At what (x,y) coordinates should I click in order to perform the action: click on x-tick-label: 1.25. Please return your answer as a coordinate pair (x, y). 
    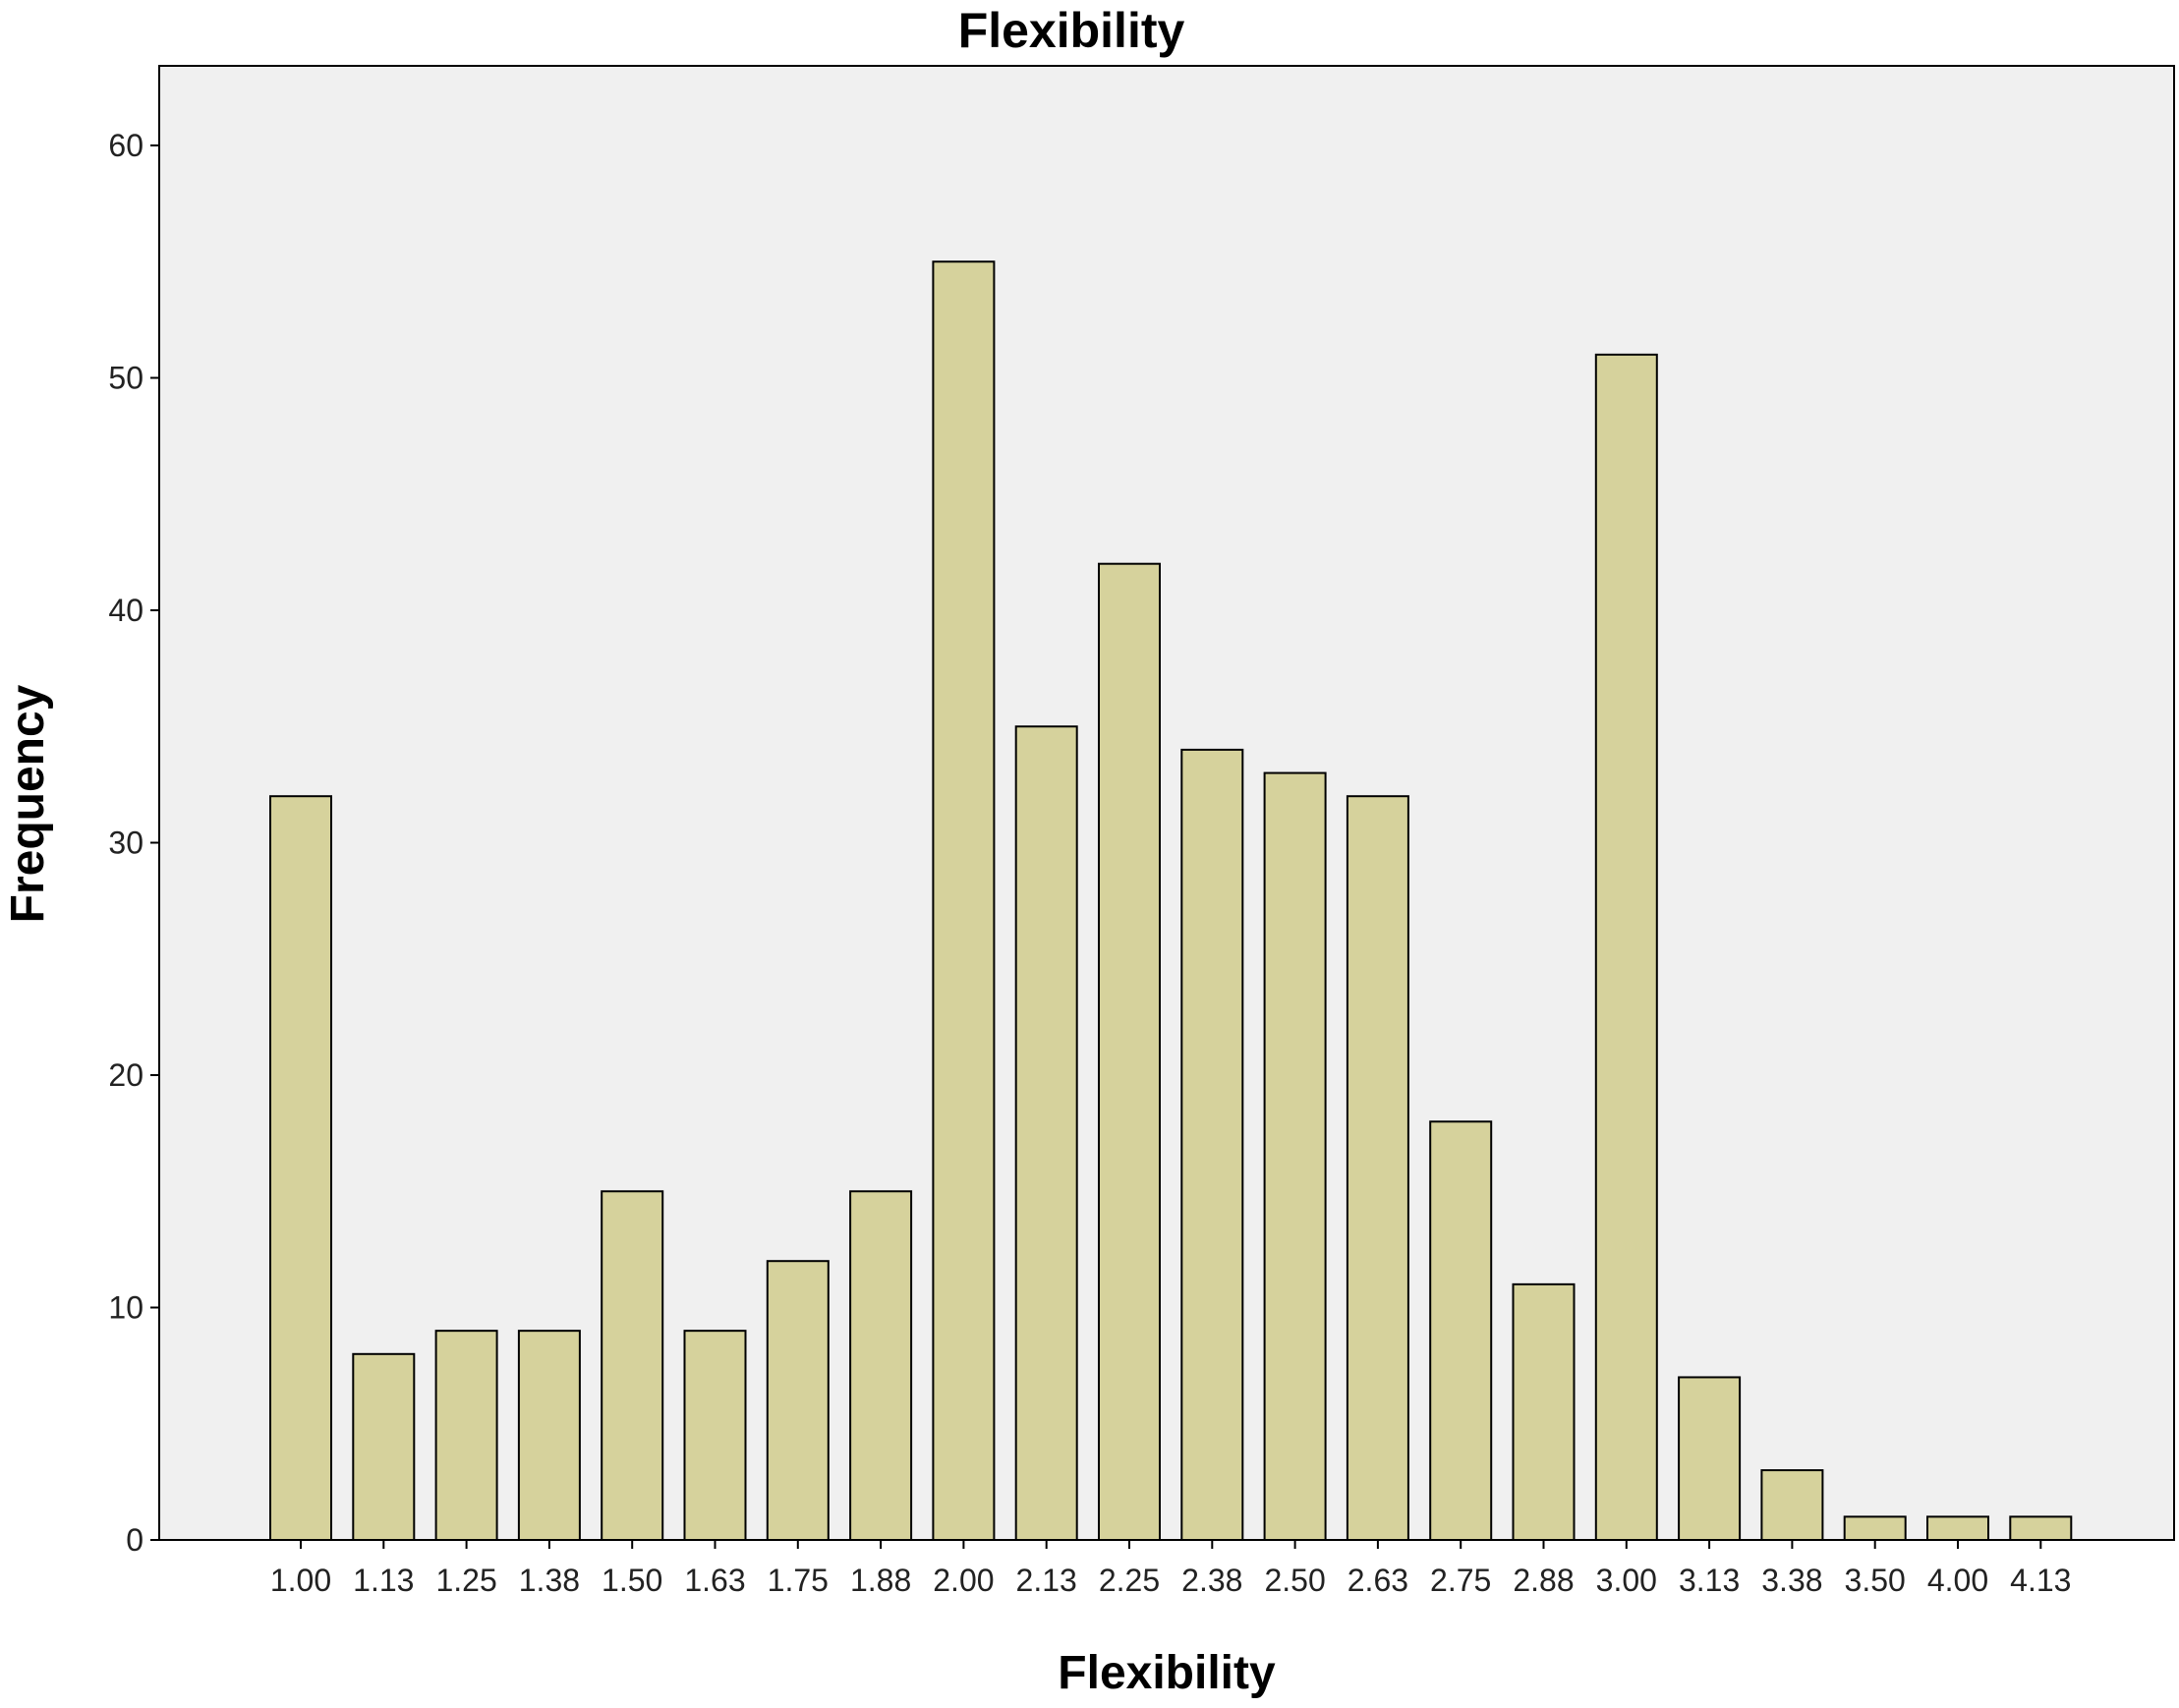
    Looking at the image, I should click on (465, 1580).